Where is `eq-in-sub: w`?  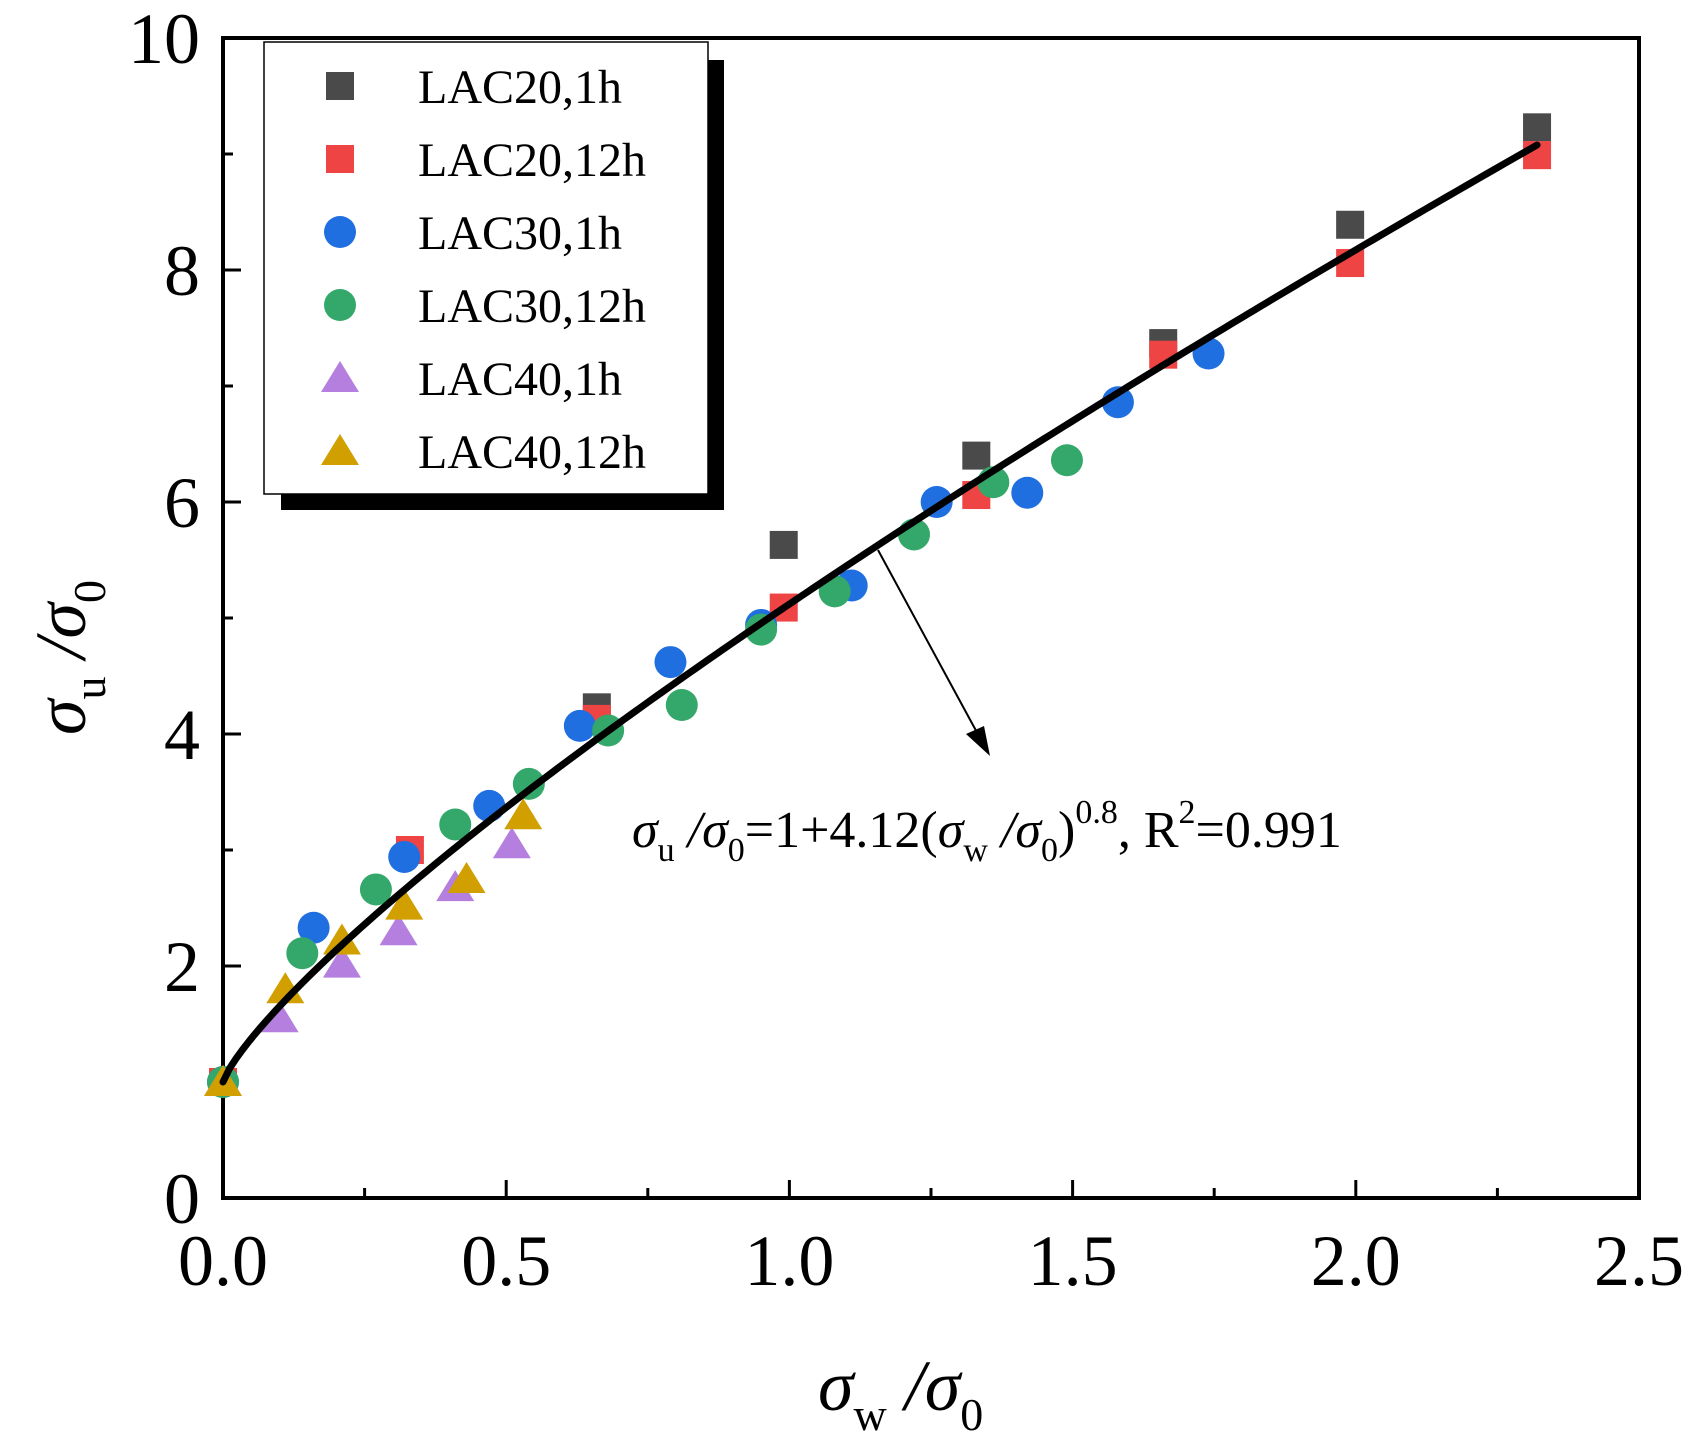
eq-in-sub: w is located at coordinates (975, 850).